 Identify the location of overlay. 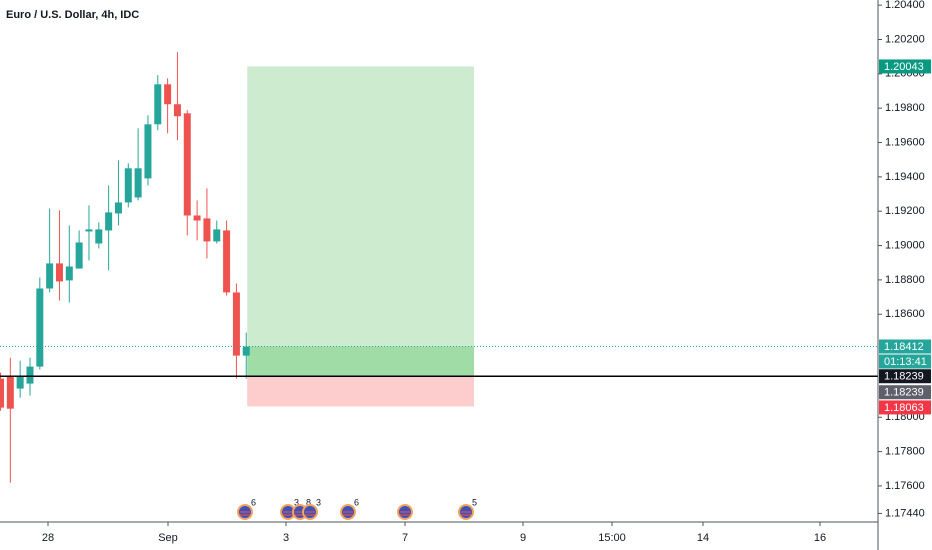
(439, 361).